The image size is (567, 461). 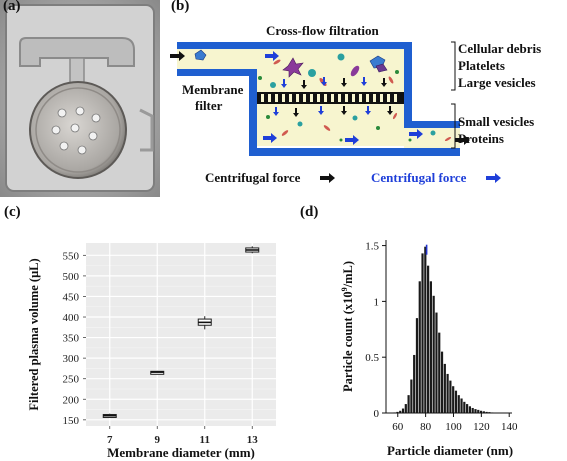 I want to click on inlet-bottom-wall, so click(x=213, y=72).